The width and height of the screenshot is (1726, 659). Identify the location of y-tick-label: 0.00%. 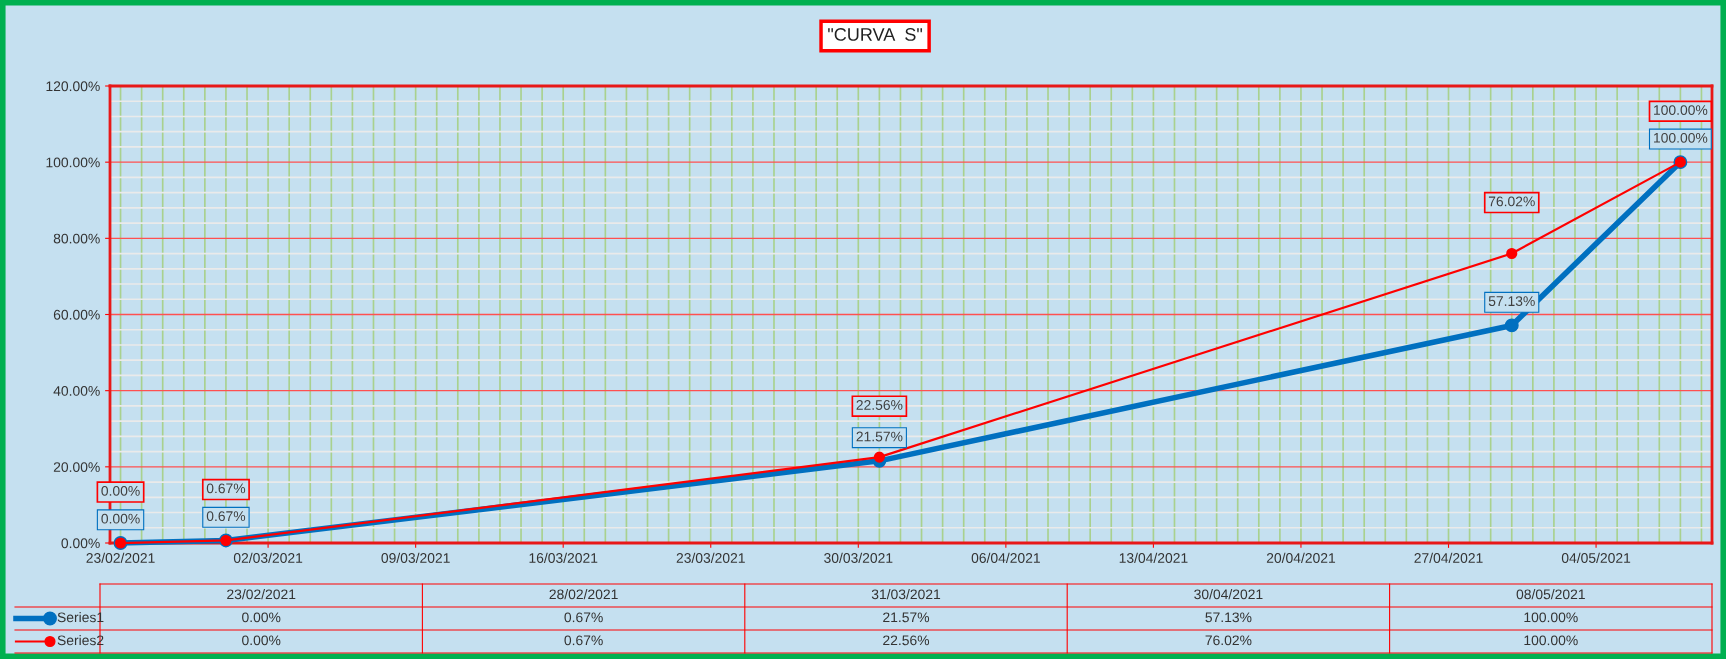
(80, 543).